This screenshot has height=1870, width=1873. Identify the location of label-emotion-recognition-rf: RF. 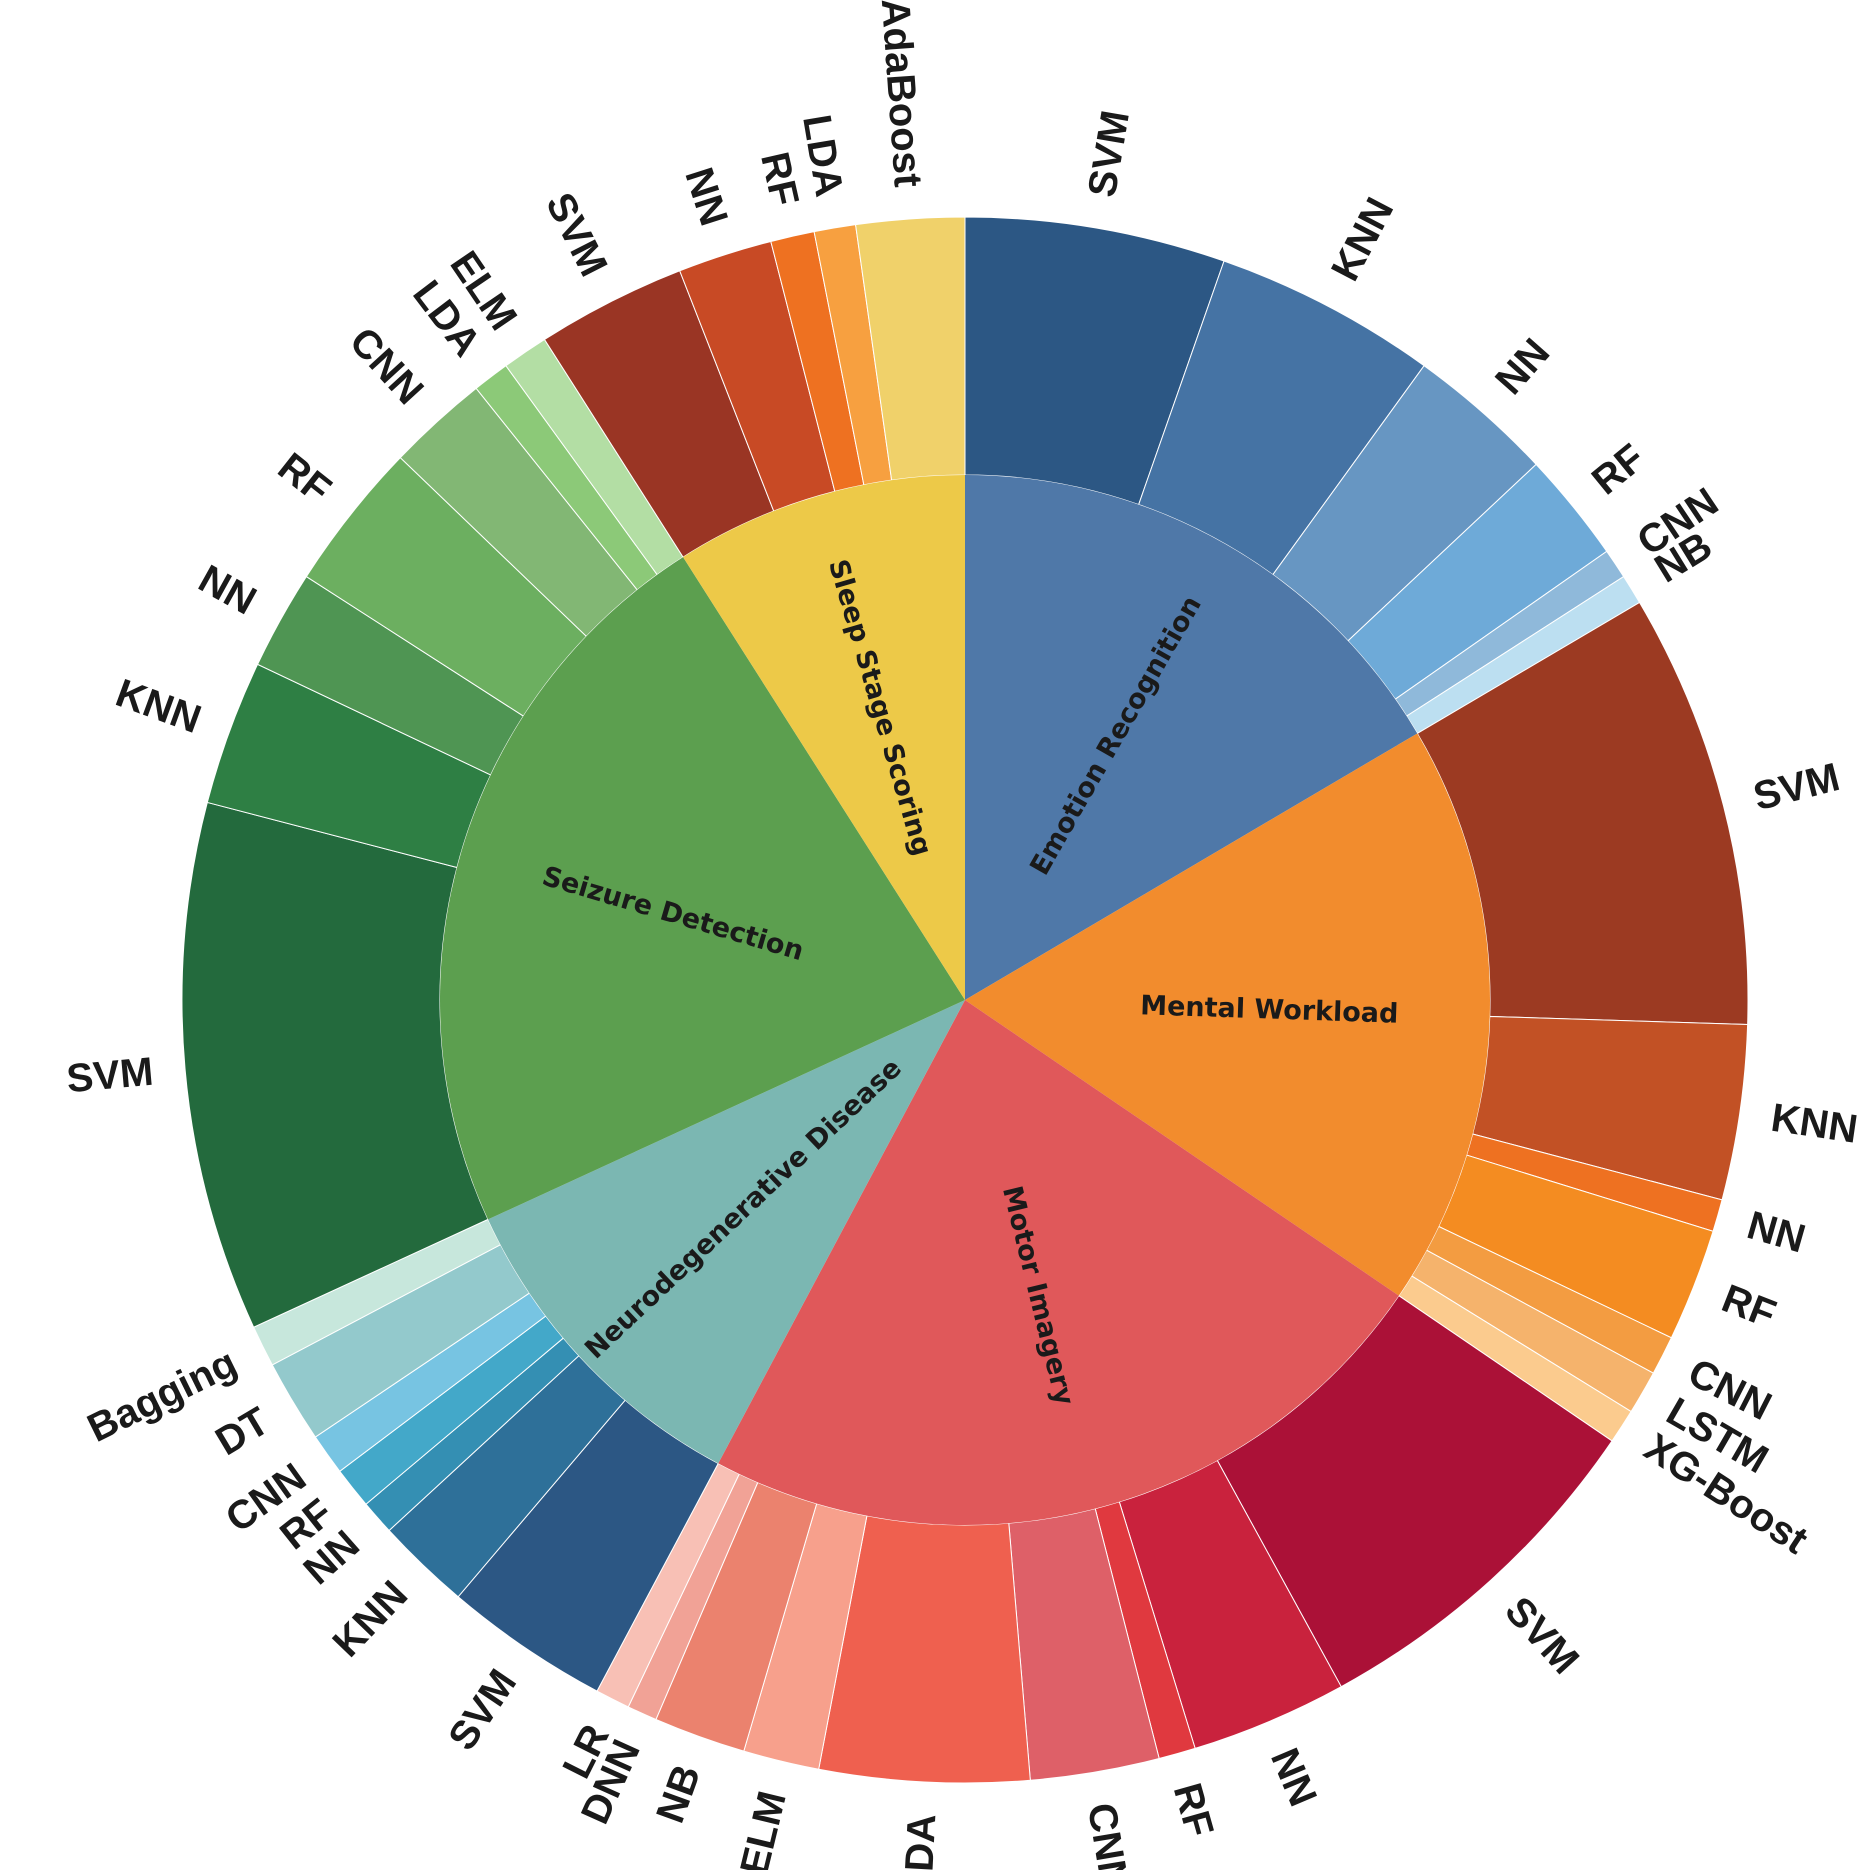
(1618, 470).